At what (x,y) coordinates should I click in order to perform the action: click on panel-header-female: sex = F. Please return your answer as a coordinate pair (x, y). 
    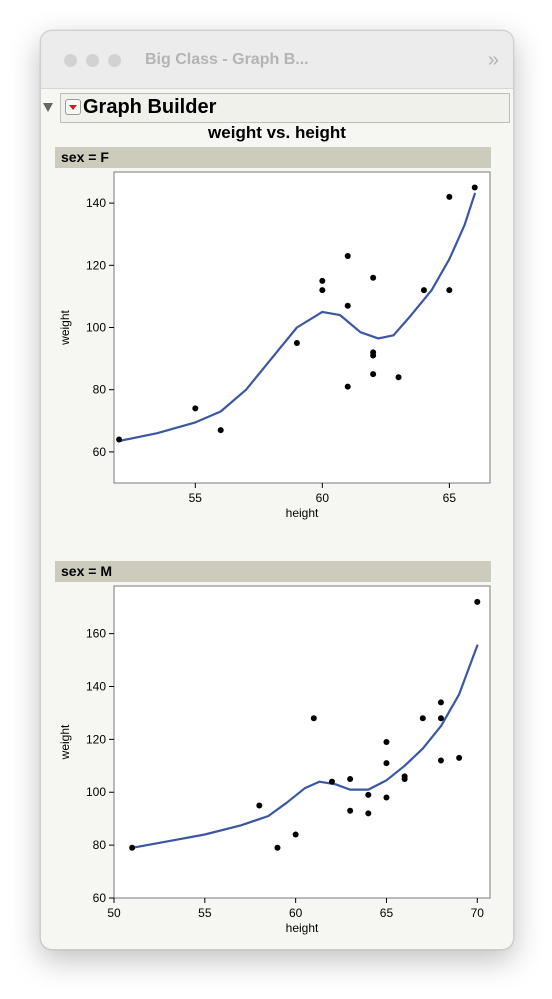
    Looking at the image, I should click on (273, 157).